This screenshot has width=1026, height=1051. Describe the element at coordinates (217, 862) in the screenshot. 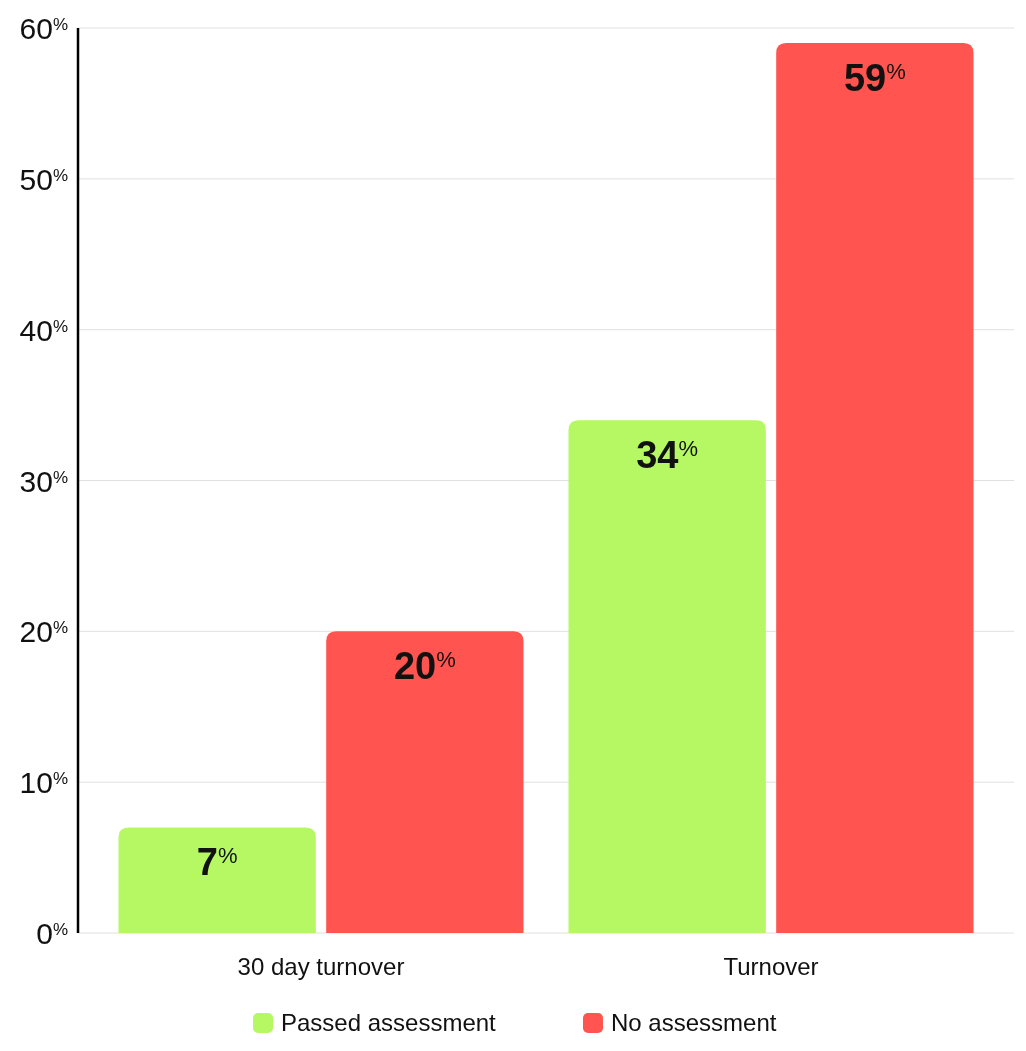

I see `data-label: 7$^{%}$` at that location.